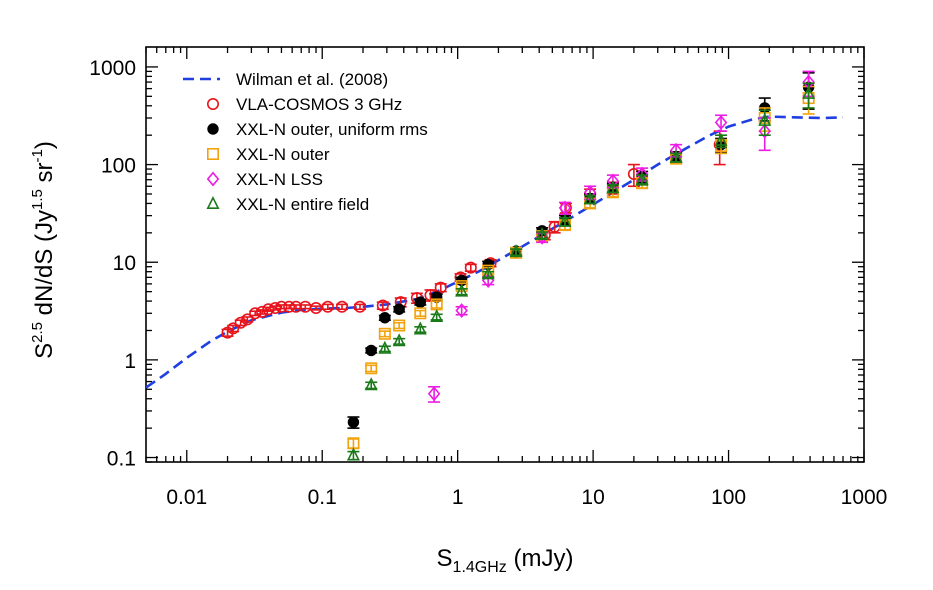  I want to click on y-axis-title-part: sr, so click(44, 175).